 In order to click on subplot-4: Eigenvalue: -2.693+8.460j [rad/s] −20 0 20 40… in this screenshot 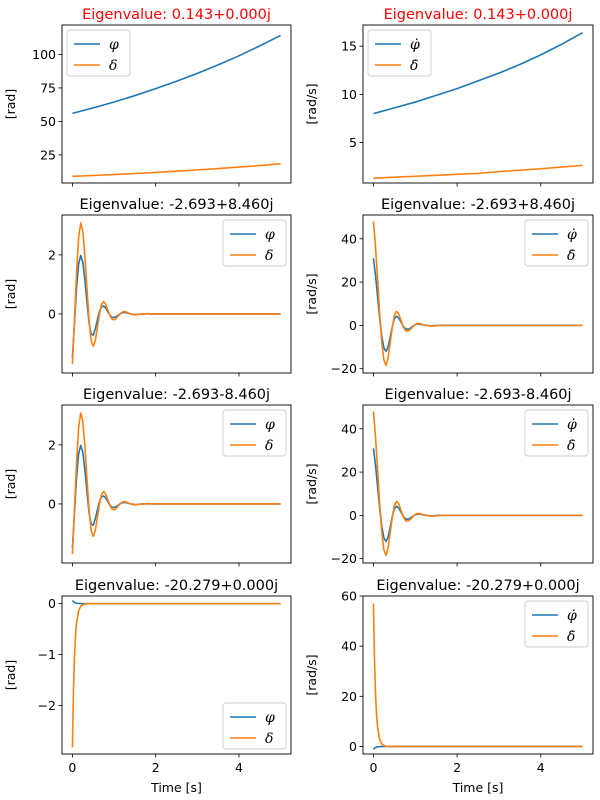, I will do `click(449, 287)`.